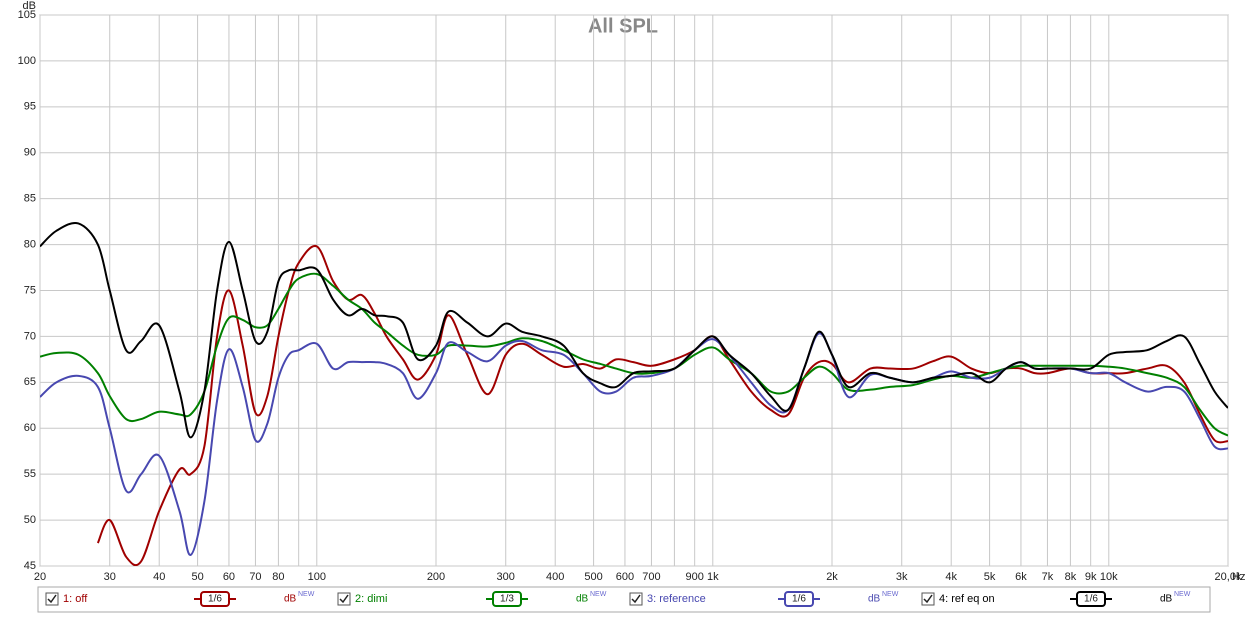 Image resolution: width=1248 pixels, height=618 pixels. What do you see at coordinates (990, 577) in the screenshot?
I see `x-tick-label: 5k` at bounding box center [990, 577].